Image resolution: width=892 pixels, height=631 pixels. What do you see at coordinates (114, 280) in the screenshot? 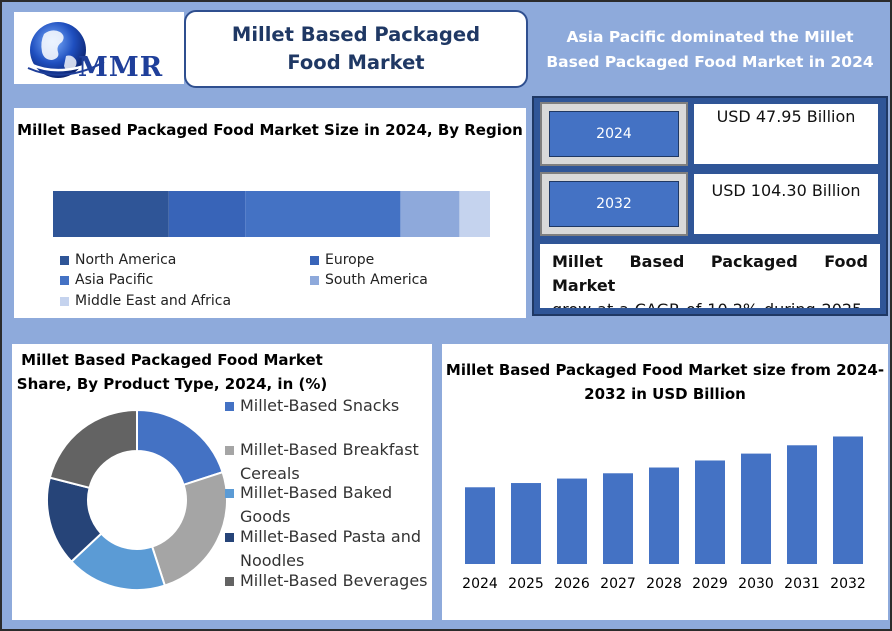
I see `legend-label: Asia Pacific` at bounding box center [114, 280].